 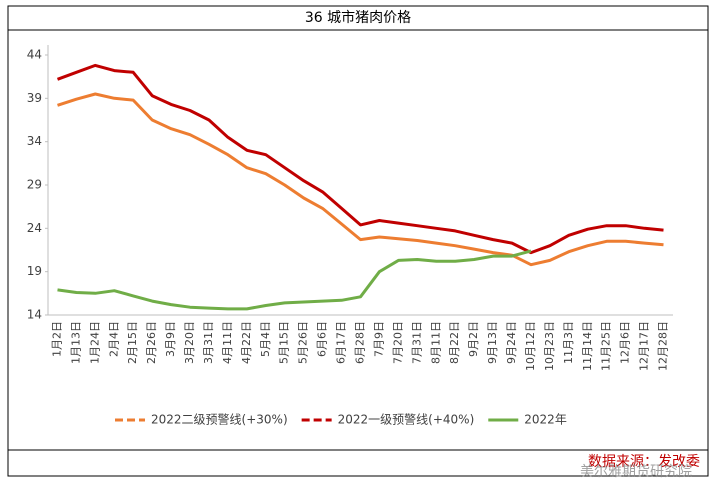 What do you see at coordinates (208, 342) in the screenshot?
I see `x-tick-label: 3月31日` at bounding box center [208, 342].